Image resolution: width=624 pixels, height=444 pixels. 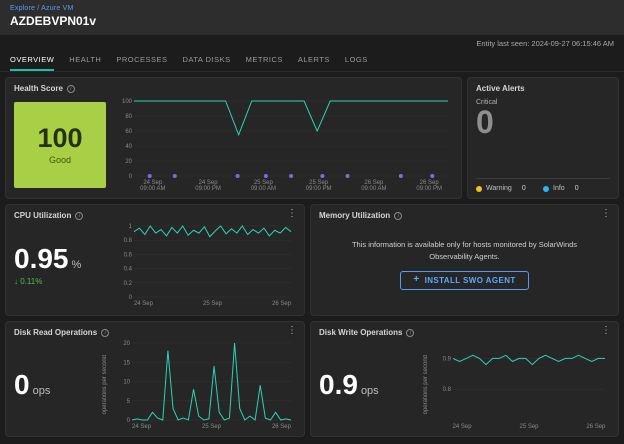 What do you see at coordinates (470, 280) in the screenshot?
I see `install-swo-agent-label: INSTALL SWO AGENT` at bounding box center [470, 280].